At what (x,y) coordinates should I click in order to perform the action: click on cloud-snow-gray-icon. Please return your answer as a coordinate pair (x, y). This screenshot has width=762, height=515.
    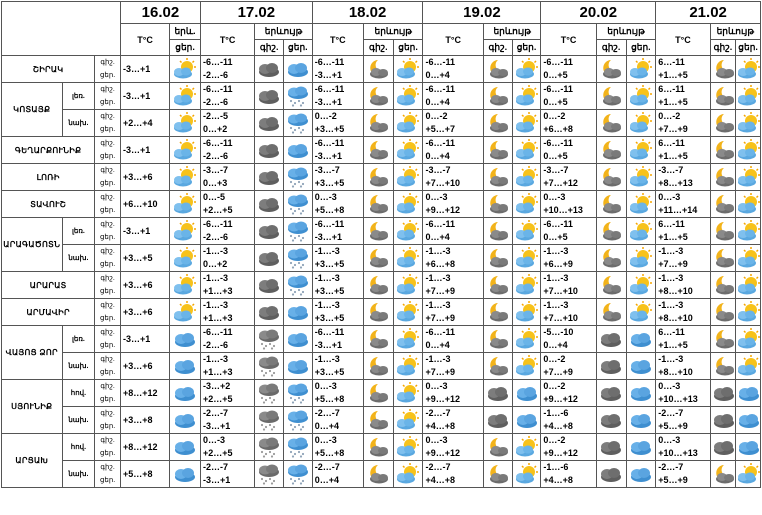
    Looking at the image, I should click on (269, 474).